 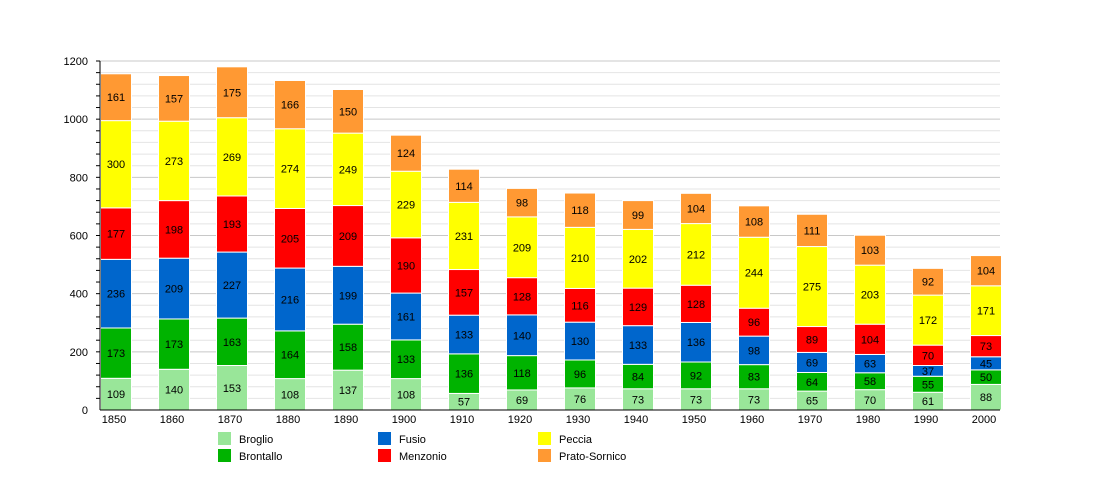 I want to click on data-label: 203, so click(x=870, y=296).